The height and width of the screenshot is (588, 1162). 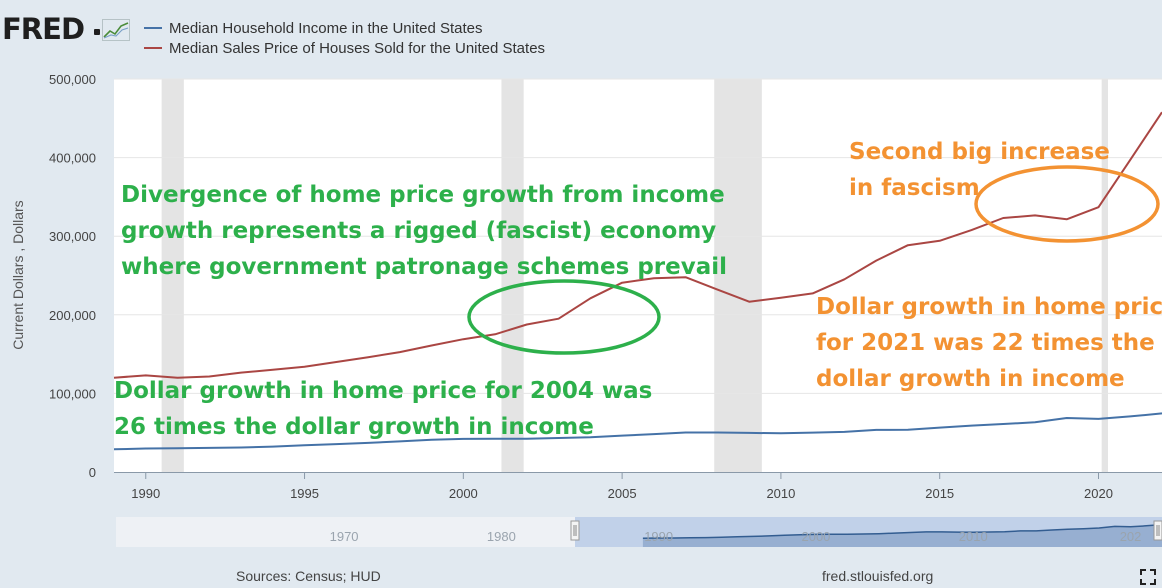 I want to click on x-tick-label: 1995, so click(x=304, y=493).